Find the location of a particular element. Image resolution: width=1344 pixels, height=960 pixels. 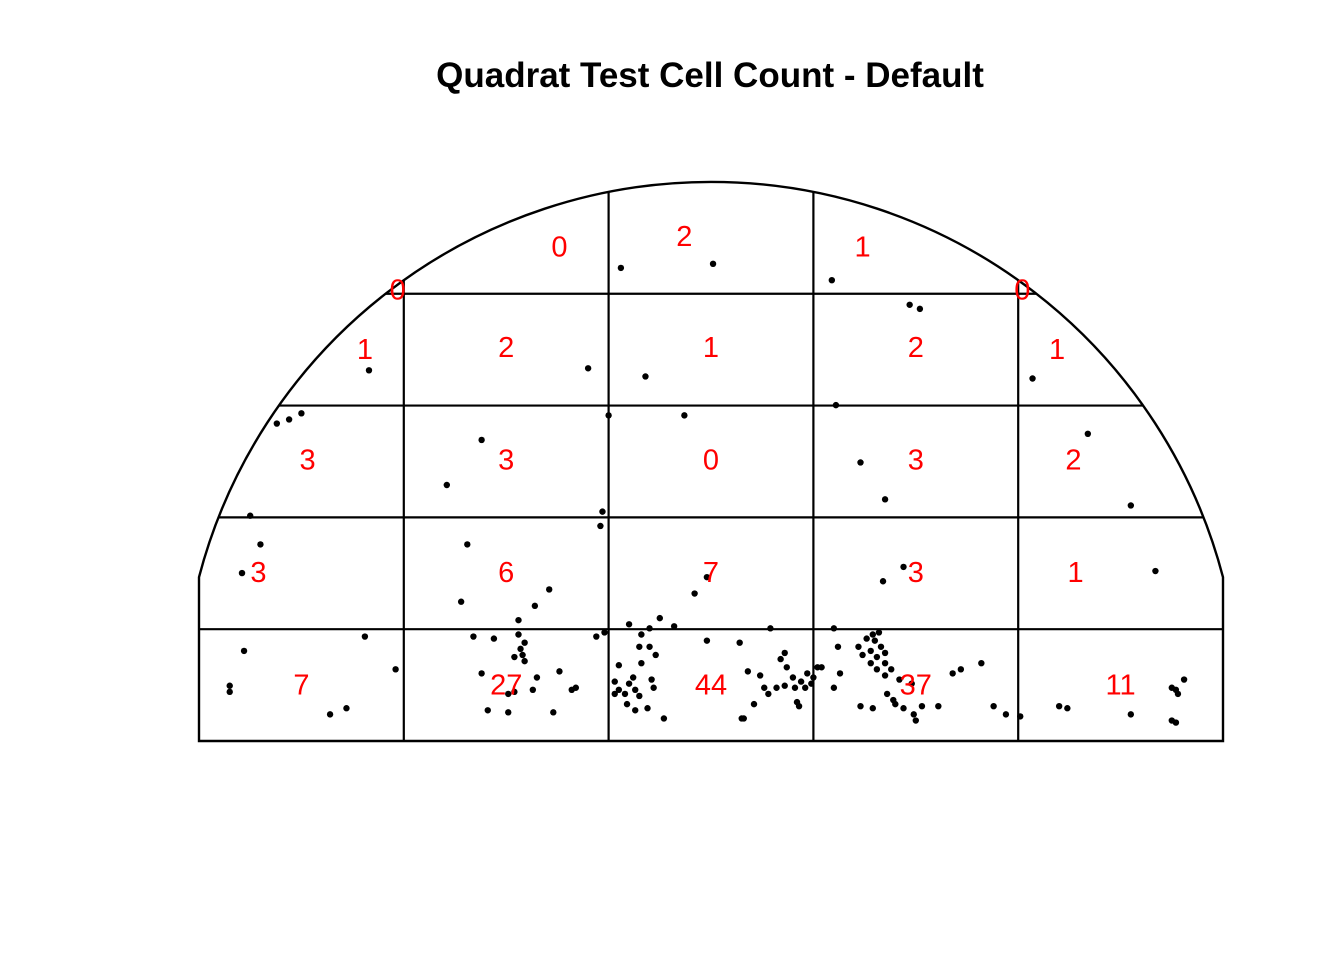

chart-title: Quadrat Test Cell Count - Default is located at coordinates (710, 75).